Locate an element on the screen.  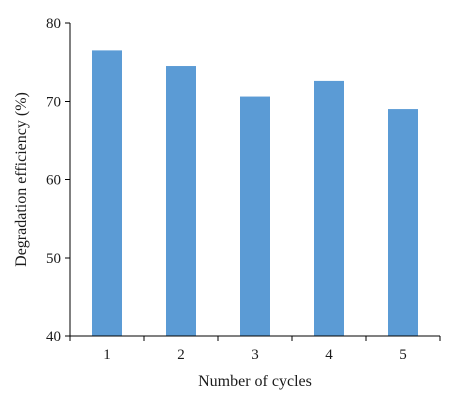
y-tick-label: 60 is located at coordinates (53, 181).